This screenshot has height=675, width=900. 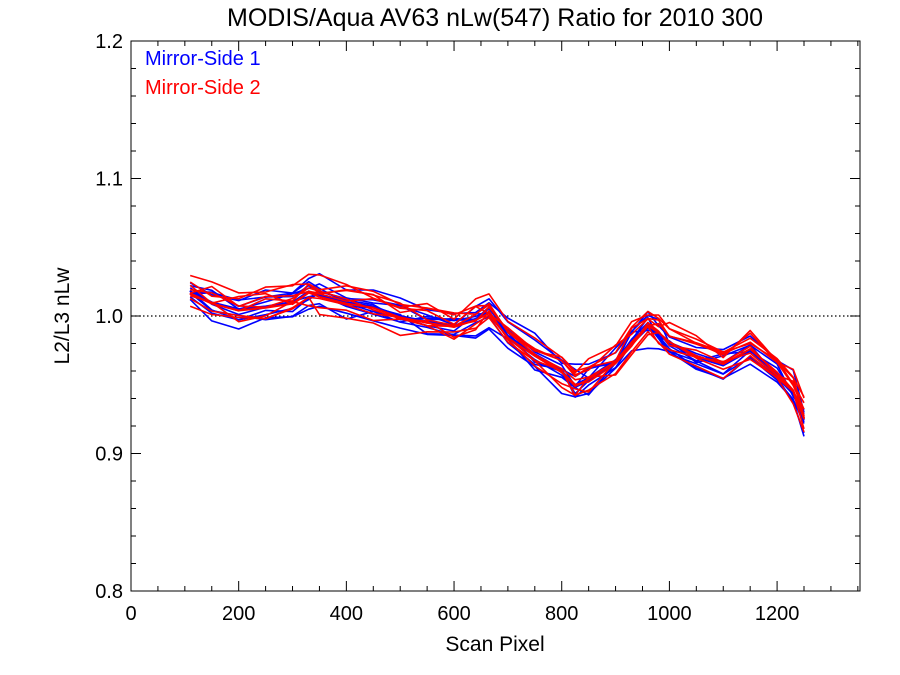 What do you see at coordinates (777, 614) in the screenshot?
I see `x-tick-label: 1200` at bounding box center [777, 614].